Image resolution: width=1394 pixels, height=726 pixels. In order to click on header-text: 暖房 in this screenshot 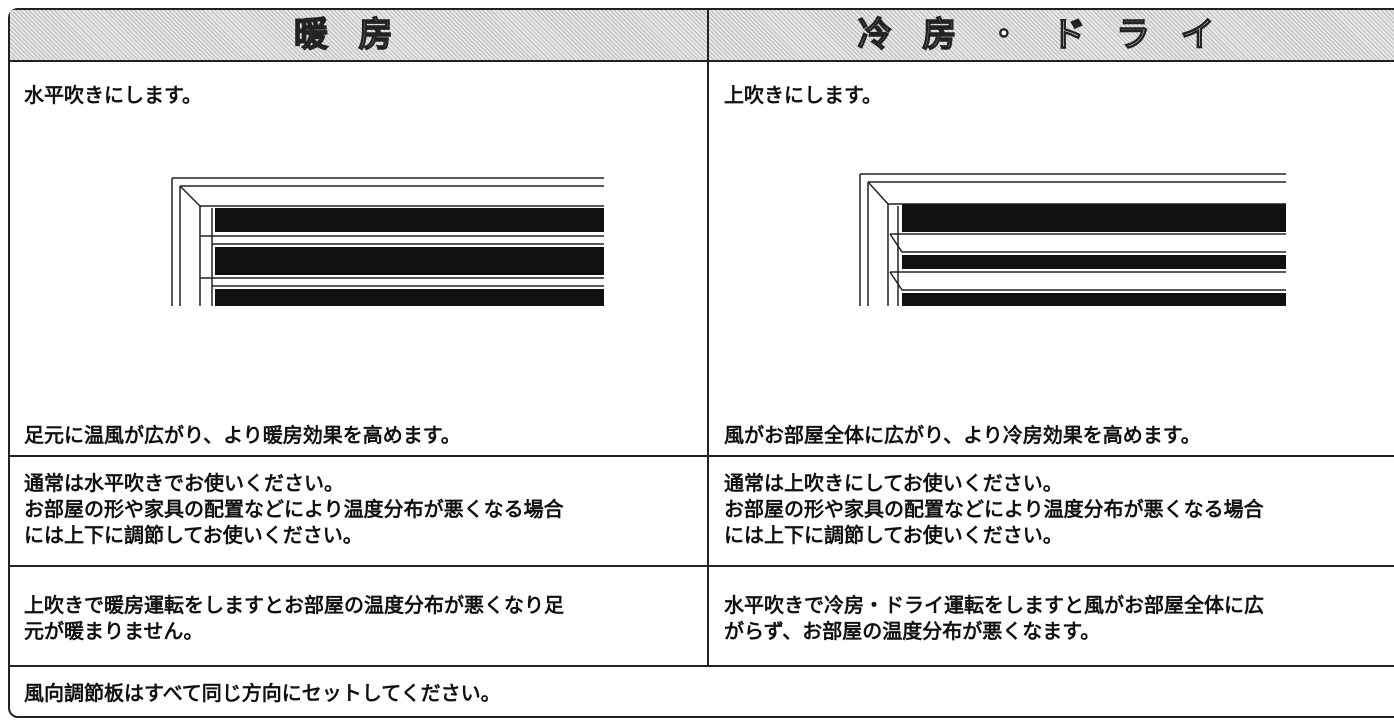, I will do `click(358, 34)`.